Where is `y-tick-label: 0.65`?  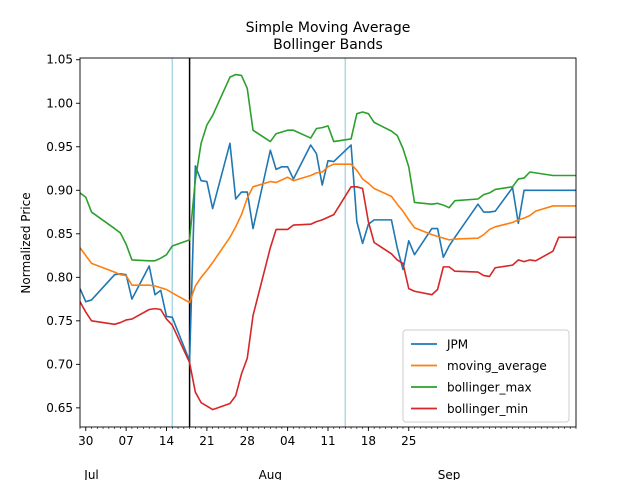 y-tick-label: 0.65 is located at coordinates (59, 408).